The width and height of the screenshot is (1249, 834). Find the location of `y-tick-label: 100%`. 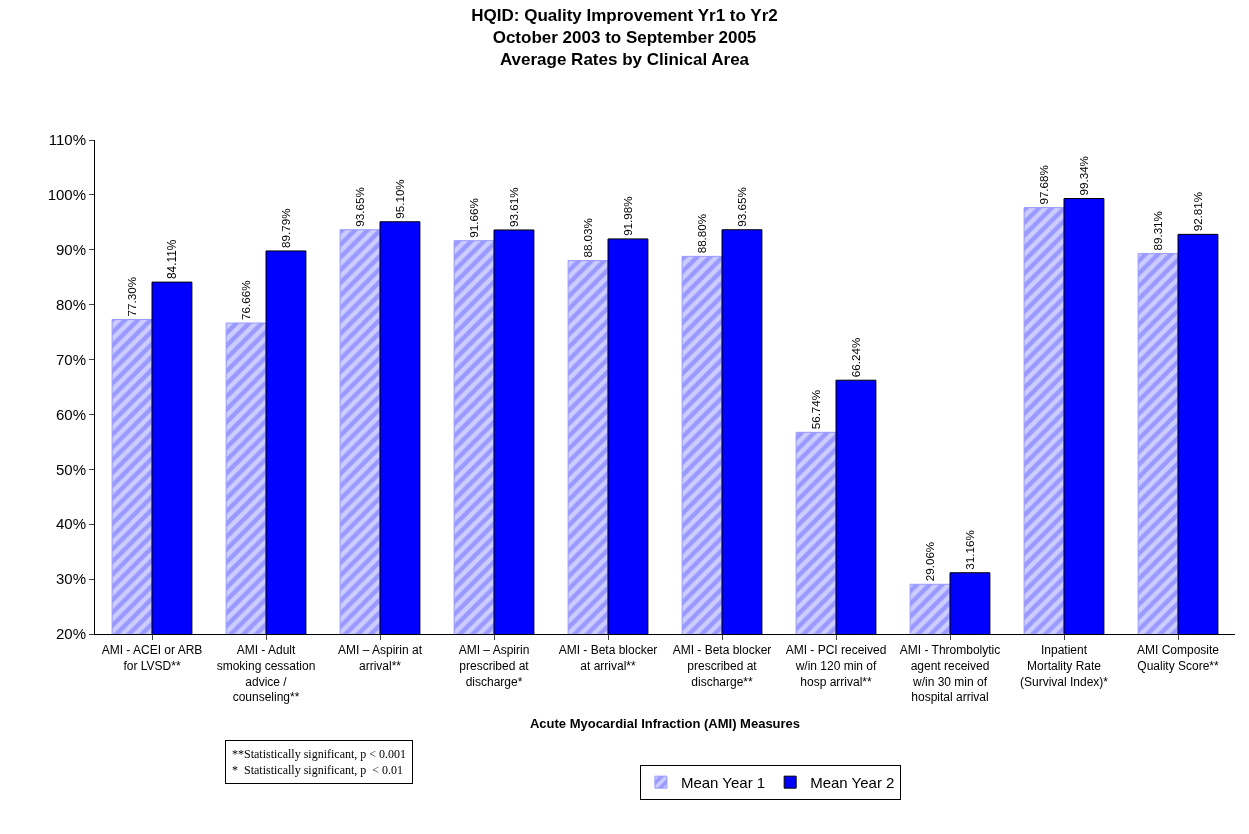

y-tick-label: 100% is located at coordinates (66, 195).